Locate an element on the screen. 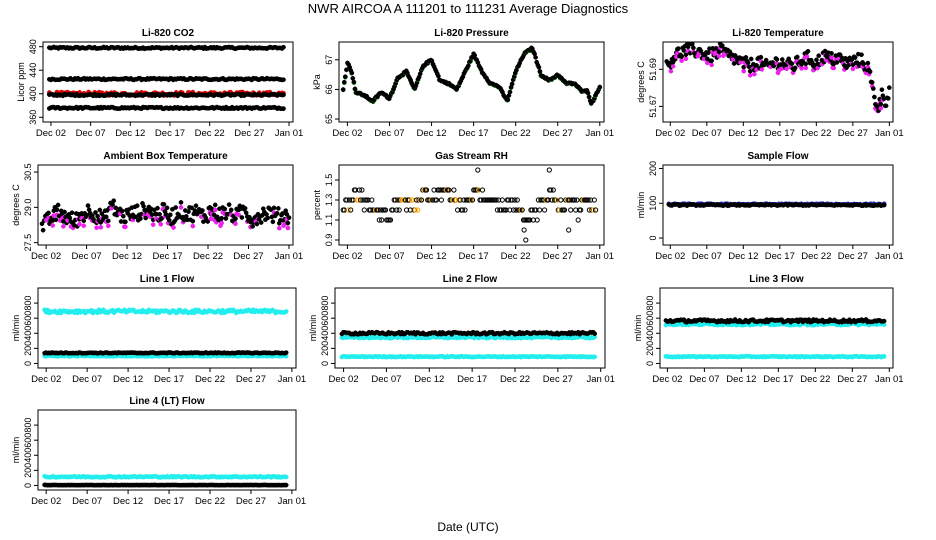  y-tick-label: 360 is located at coordinates (33, 117).